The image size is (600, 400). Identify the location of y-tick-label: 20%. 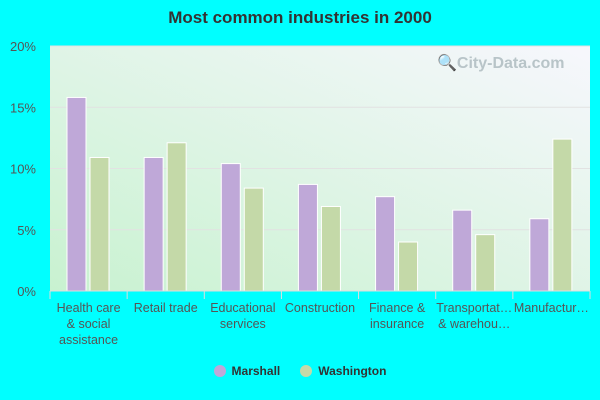
(23, 46).